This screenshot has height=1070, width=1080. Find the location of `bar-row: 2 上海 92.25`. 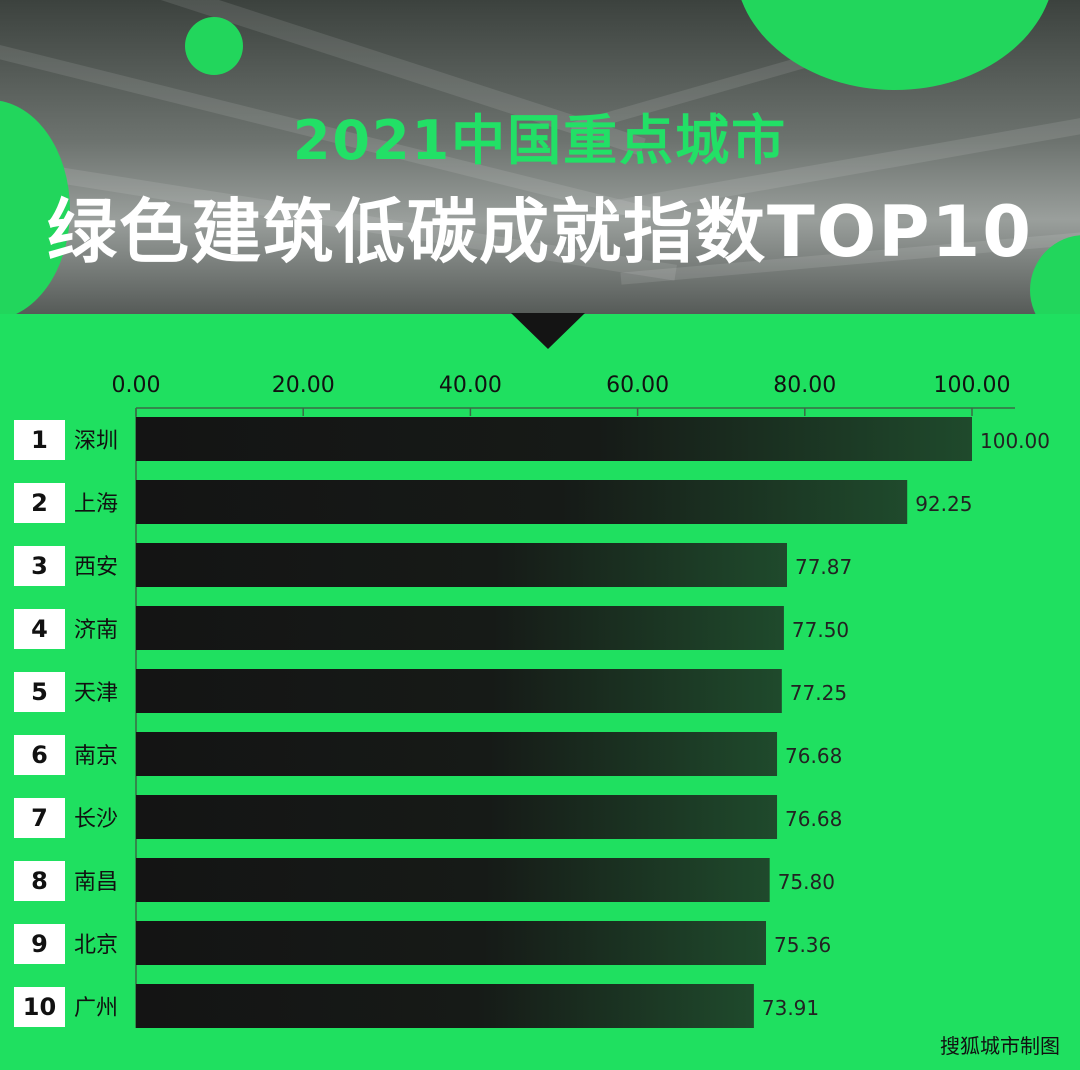

bar-row: 2 上海 92.25 is located at coordinates (493, 502).